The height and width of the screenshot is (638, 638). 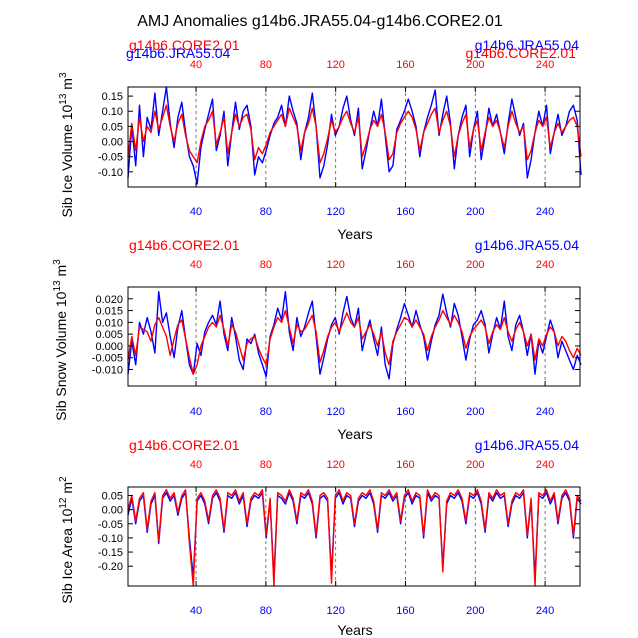 What do you see at coordinates (110, 567) in the screenshot?
I see `y-tick-label: -0.20` at bounding box center [110, 567].